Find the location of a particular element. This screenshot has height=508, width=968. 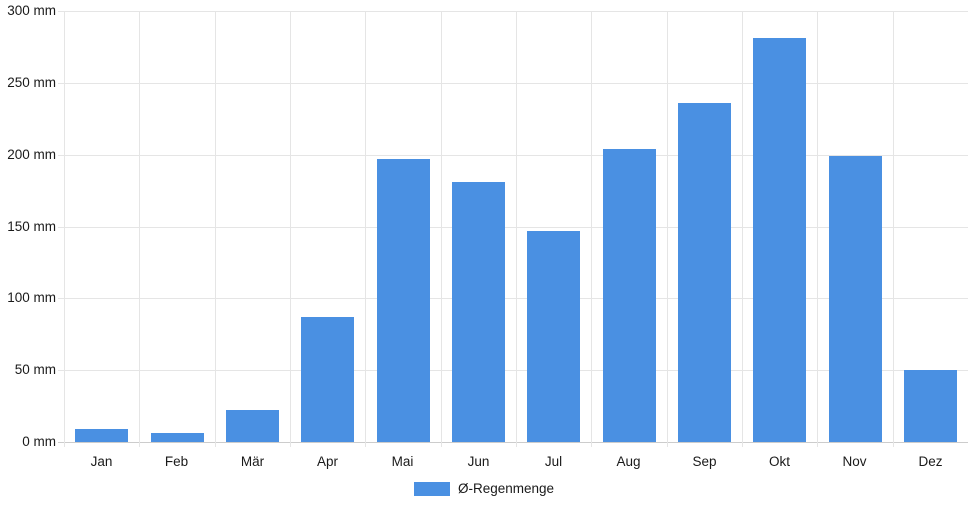

y-axis-tick-label: 0 mm is located at coordinates (39, 441).